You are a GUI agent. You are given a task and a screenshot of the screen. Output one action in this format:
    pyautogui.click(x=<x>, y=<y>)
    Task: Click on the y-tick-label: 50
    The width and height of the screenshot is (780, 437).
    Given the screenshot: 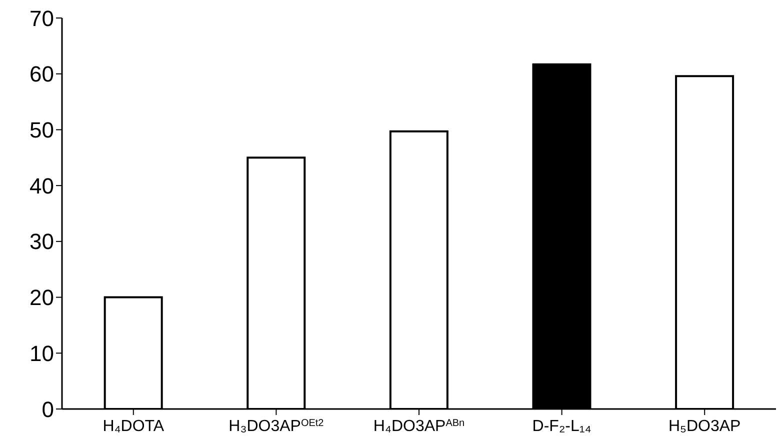 What is the action you would take?
    pyautogui.click(x=42, y=130)
    